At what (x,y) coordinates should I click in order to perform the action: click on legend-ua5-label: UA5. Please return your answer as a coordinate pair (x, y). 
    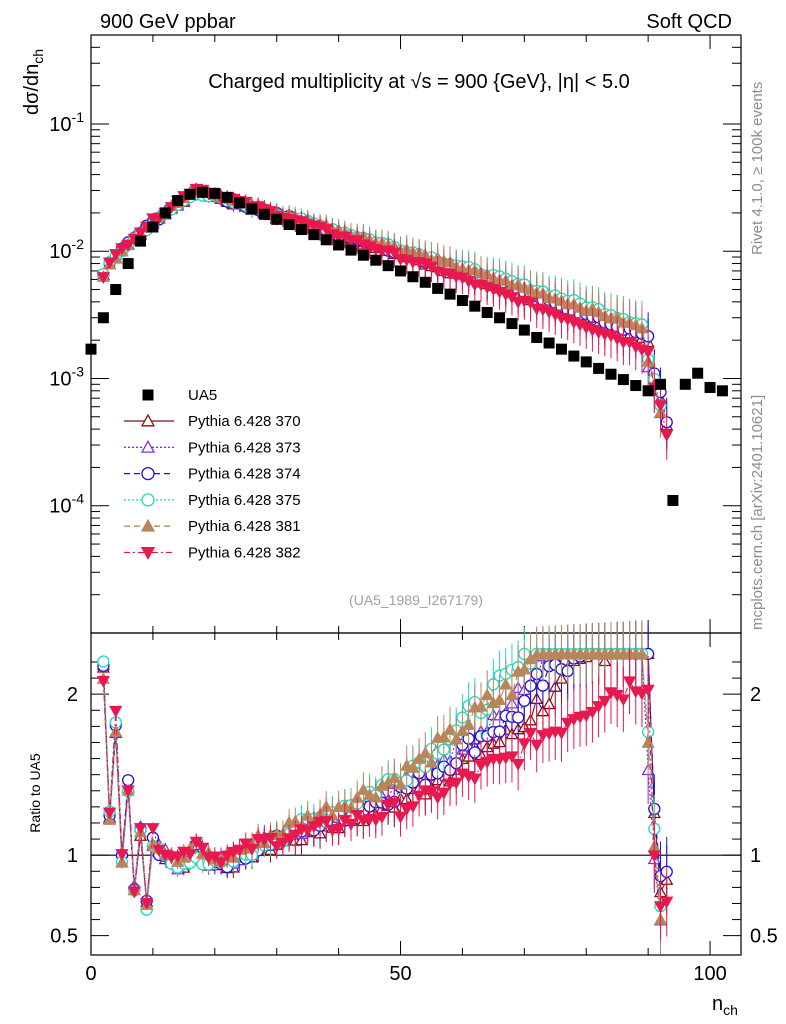
    Looking at the image, I should click on (202, 395).